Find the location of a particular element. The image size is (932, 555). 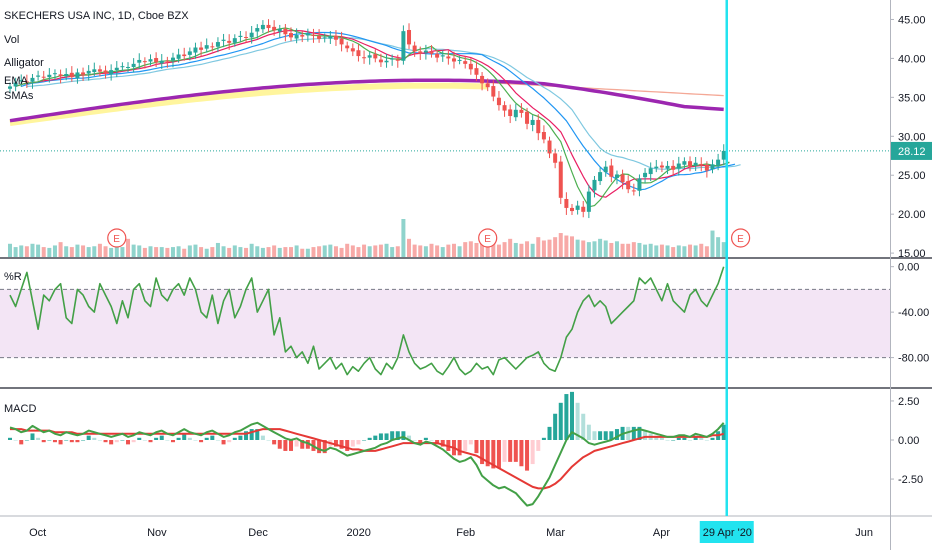

legend-ema: EMA is located at coordinates (16, 81).